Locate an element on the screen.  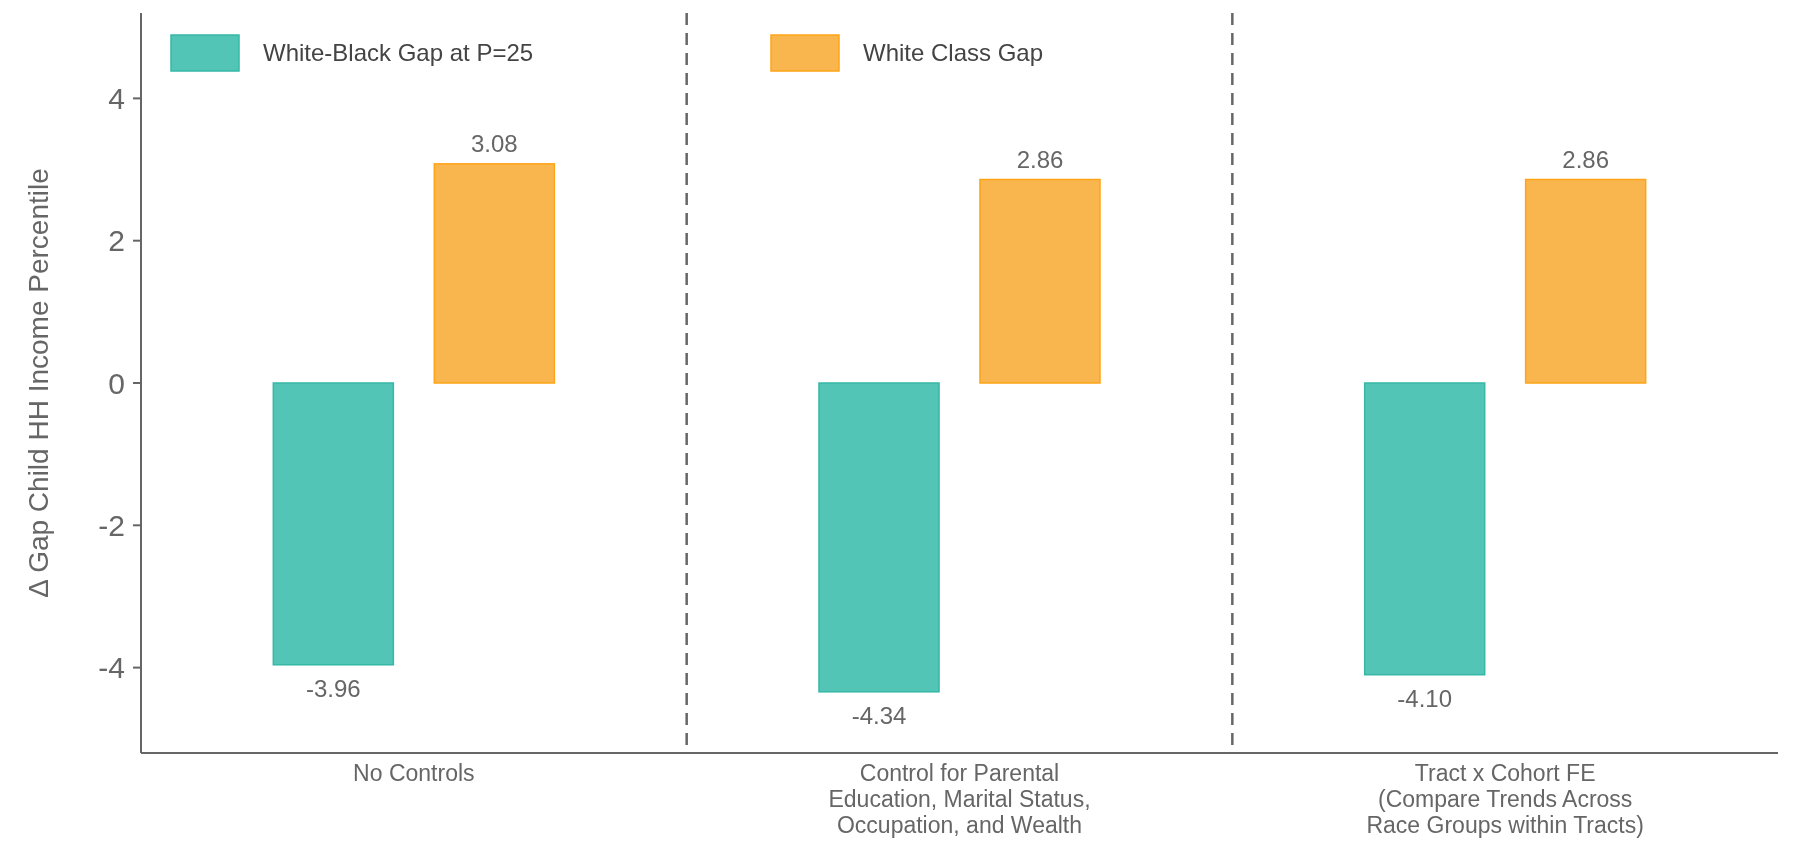
data-label: 3.08 is located at coordinates (494, 143).